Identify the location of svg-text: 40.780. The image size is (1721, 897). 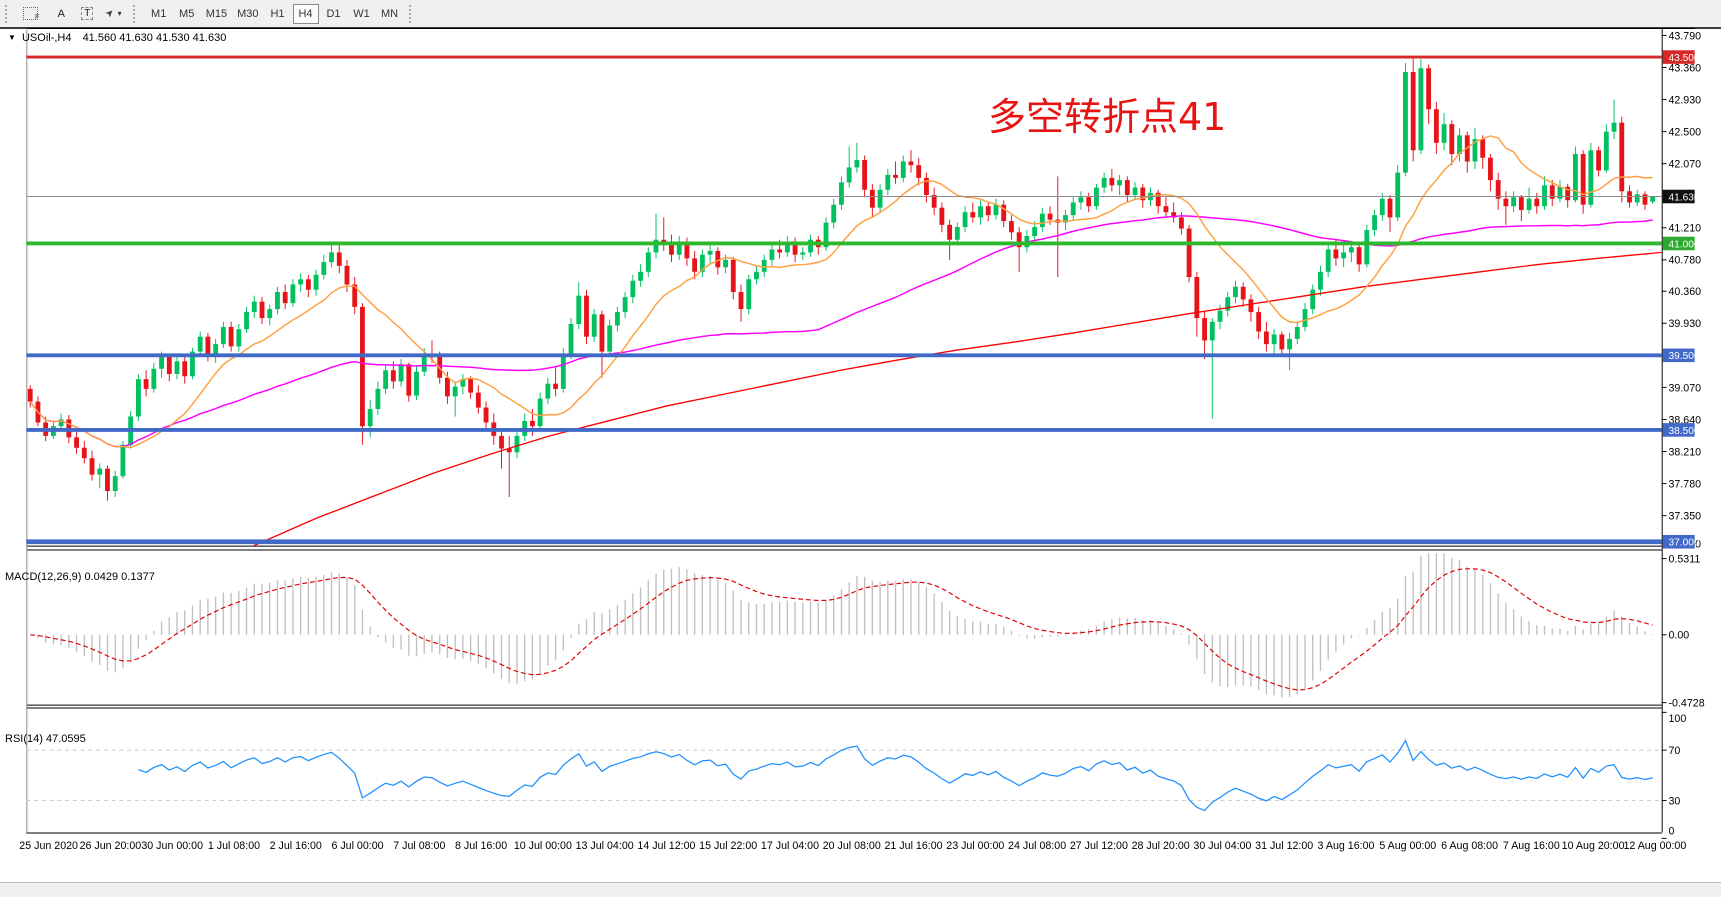
(1684, 261).